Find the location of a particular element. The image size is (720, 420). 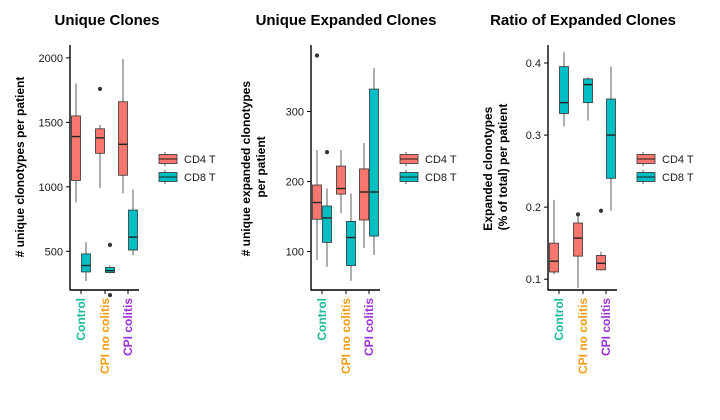

y-tick-label: 0.4 is located at coordinates (533, 64).